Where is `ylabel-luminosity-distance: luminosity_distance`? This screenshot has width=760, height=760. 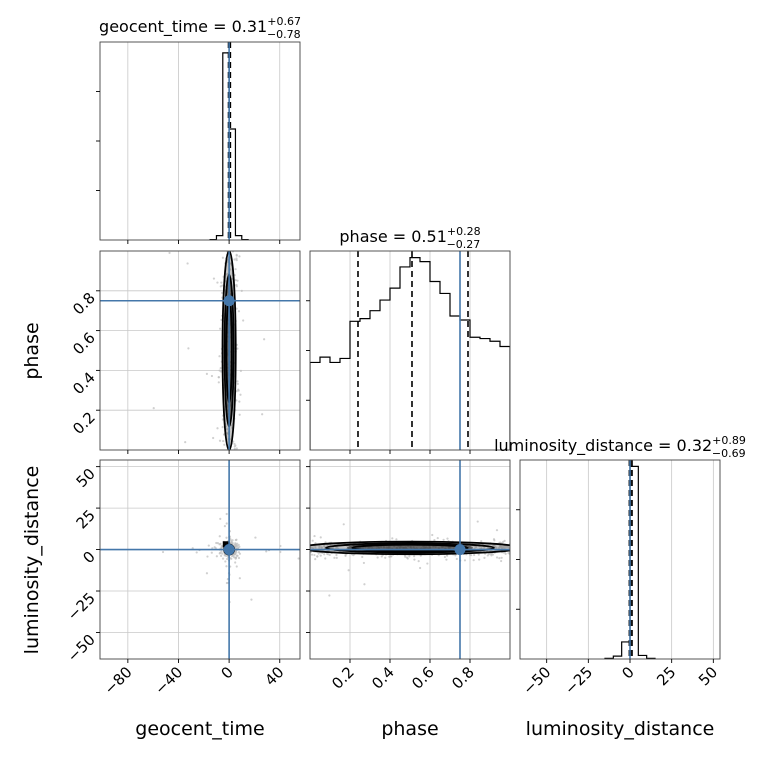
ylabel-luminosity-distance: luminosity_distance is located at coordinates (32, 560).